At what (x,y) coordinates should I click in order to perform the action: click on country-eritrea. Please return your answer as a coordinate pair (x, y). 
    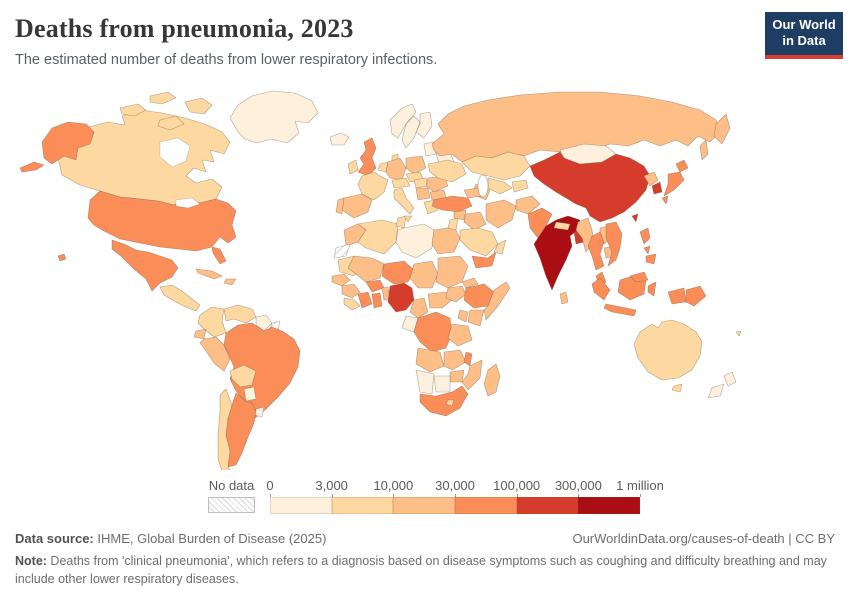
    Looking at the image, I should click on (470, 283).